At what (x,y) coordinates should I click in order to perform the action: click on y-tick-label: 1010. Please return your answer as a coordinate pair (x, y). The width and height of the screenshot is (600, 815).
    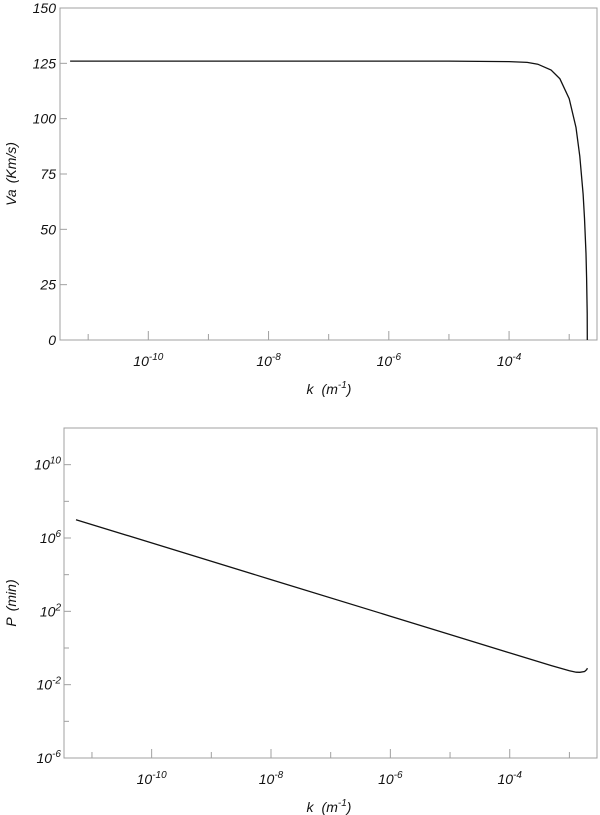
    Looking at the image, I should click on (47, 464).